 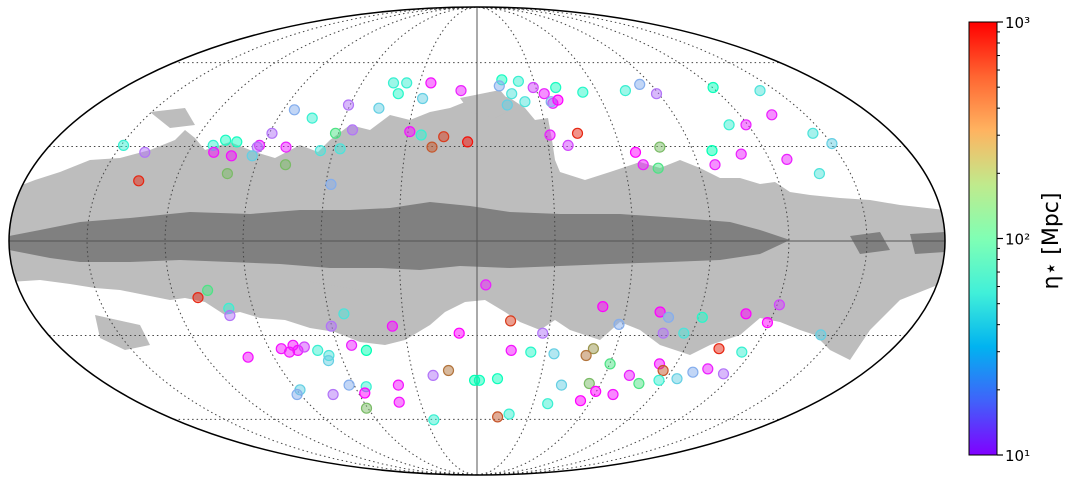 I want to click on colorbar-tick-label: 10¹, so click(x=1017, y=456).